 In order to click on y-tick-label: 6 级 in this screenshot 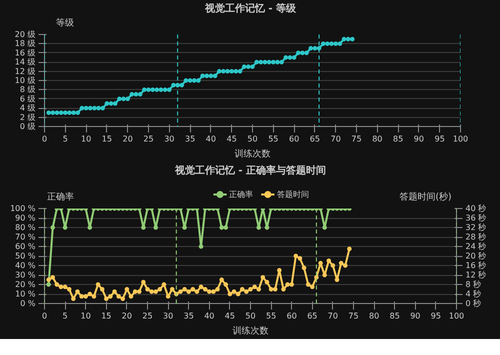, I will do `click(28, 99)`.